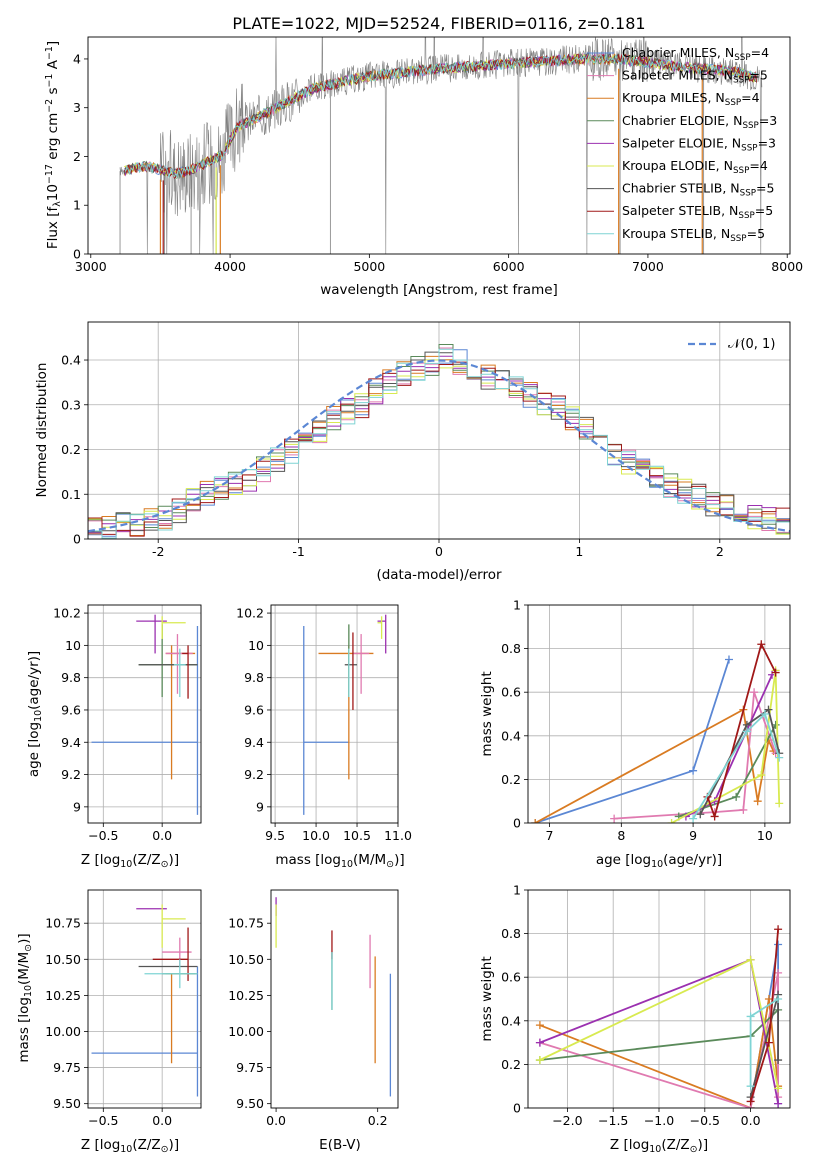 The width and height of the screenshot is (819, 1170). Describe the element at coordinates (511, 779) in the screenshot. I see `weight-vs-age-ytick-label: 0.2` at that location.